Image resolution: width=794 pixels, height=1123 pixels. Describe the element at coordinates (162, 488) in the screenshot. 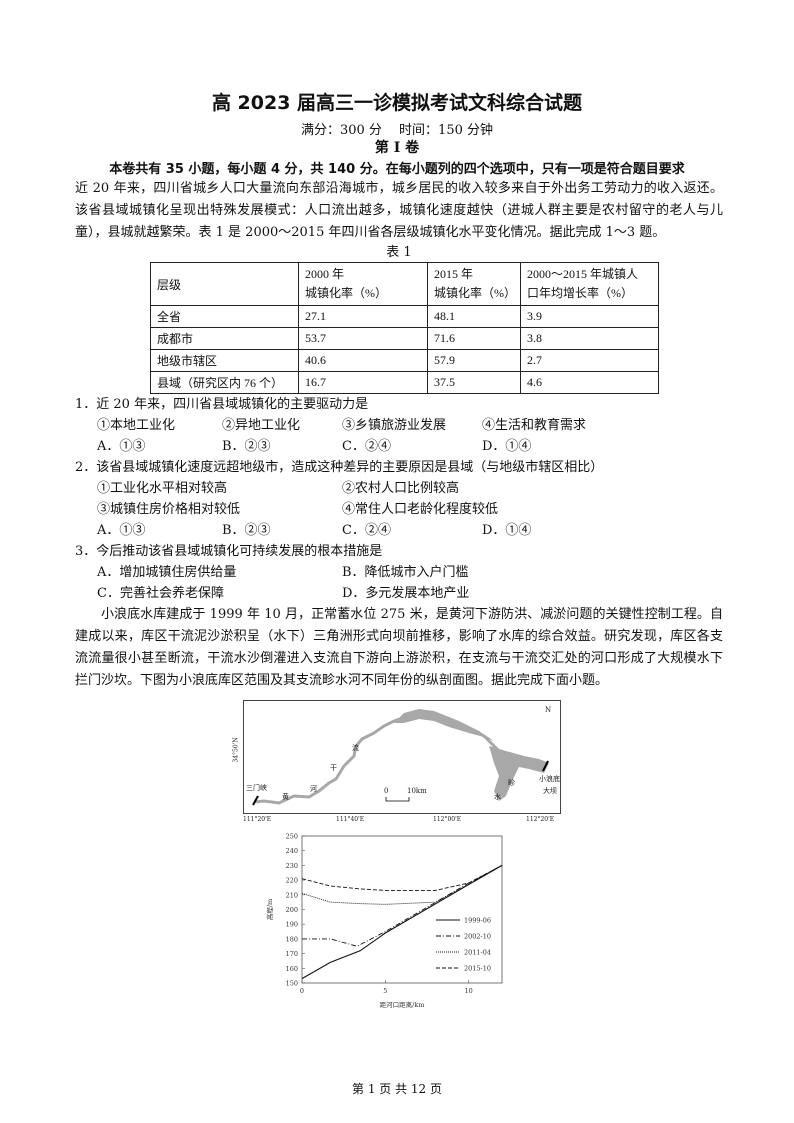

I see `q2-item: ①工业化水平相对较高` at that location.